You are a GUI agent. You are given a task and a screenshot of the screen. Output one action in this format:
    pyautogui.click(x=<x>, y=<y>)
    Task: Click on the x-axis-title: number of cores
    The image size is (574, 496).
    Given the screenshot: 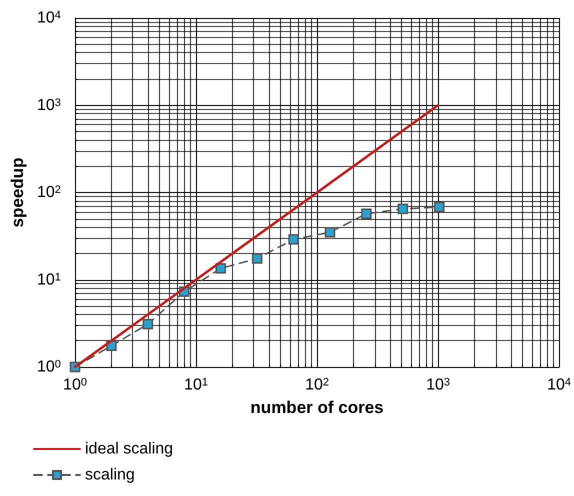 What is the action you would take?
    pyautogui.click(x=317, y=407)
    